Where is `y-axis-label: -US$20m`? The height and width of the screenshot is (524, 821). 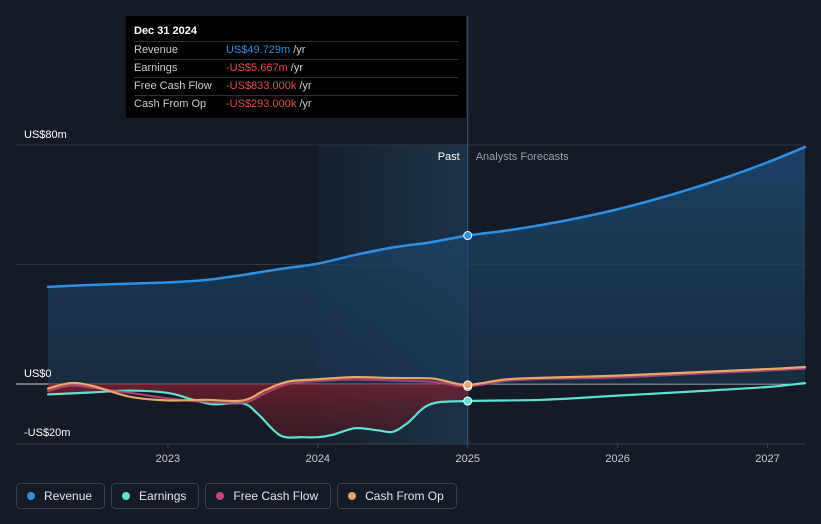
y-axis-label: -US$20m is located at coordinates (47, 433).